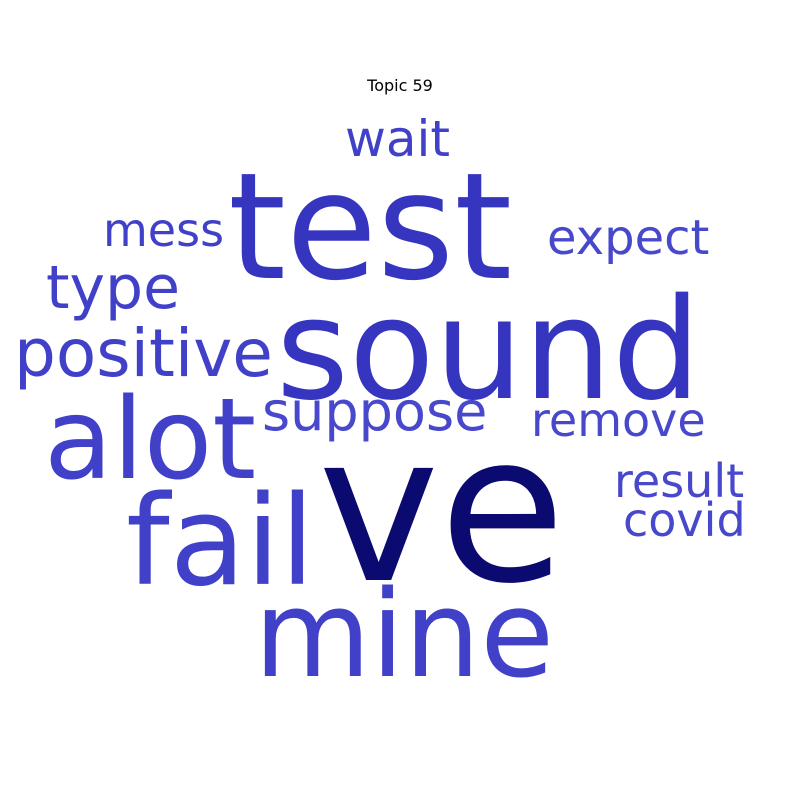 The width and height of the screenshot is (800, 800). Describe the element at coordinates (404, 635) in the screenshot. I see `word-mine: mine` at that location.